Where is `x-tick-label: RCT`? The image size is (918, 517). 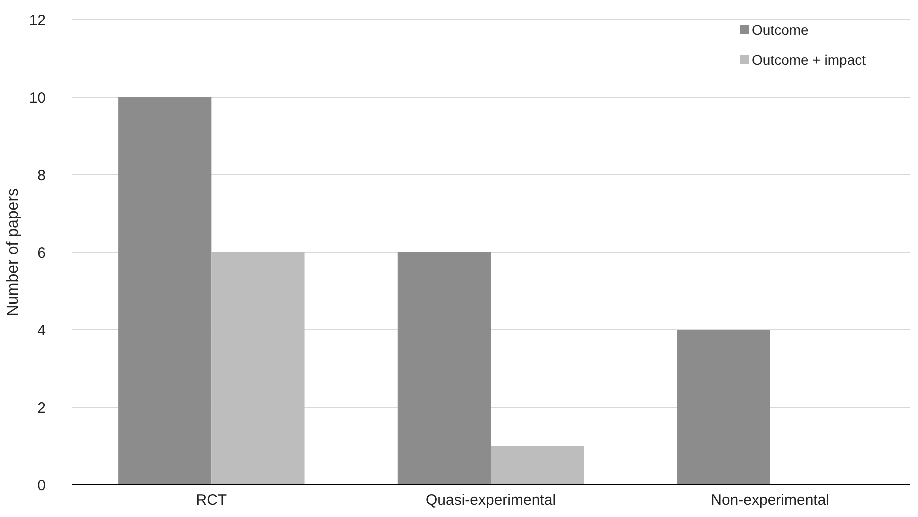 x-tick-label: RCT is located at coordinates (212, 500).